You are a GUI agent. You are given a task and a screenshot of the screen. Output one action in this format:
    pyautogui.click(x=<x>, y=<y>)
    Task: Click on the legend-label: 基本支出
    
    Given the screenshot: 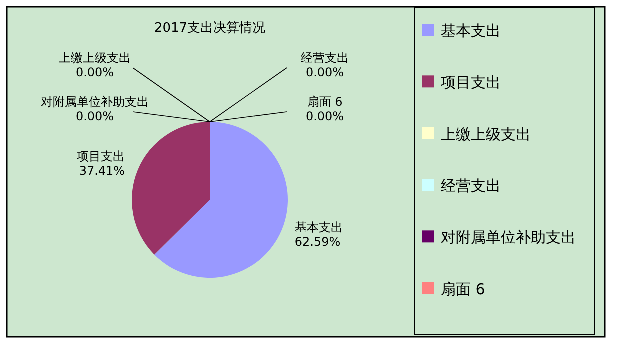 What is the action you would take?
    pyautogui.click(x=471, y=31)
    